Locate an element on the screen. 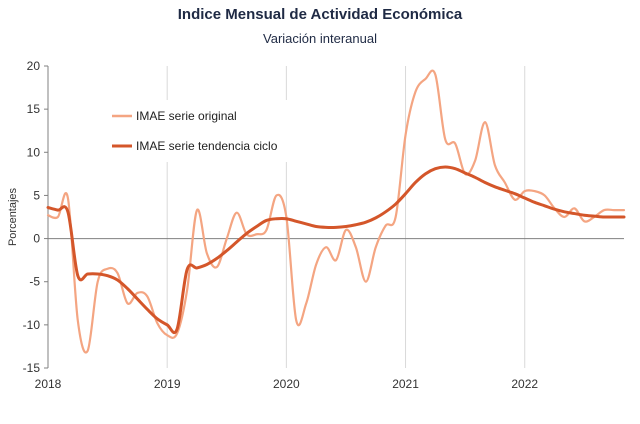  y-tick-label: -5 is located at coordinates (34, 282).